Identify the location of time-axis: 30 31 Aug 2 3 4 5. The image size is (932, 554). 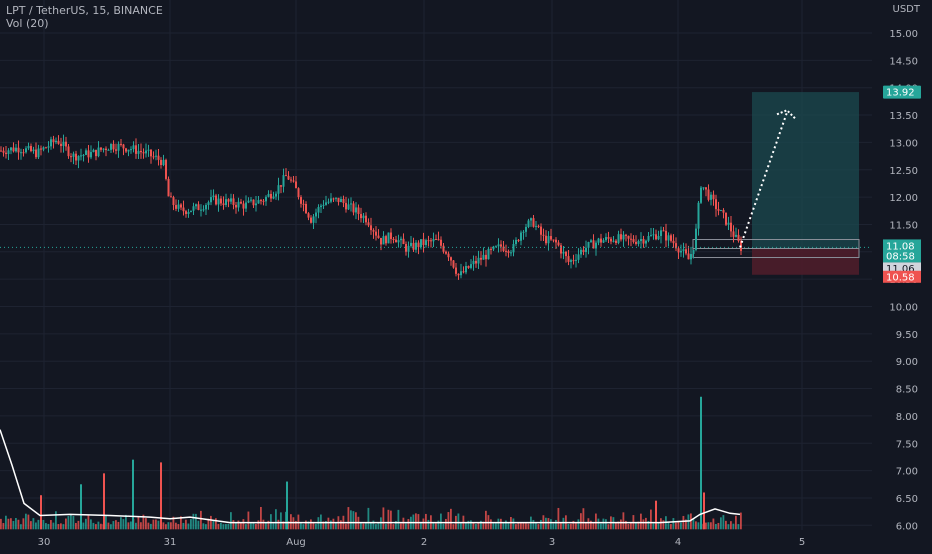
(422, 542).